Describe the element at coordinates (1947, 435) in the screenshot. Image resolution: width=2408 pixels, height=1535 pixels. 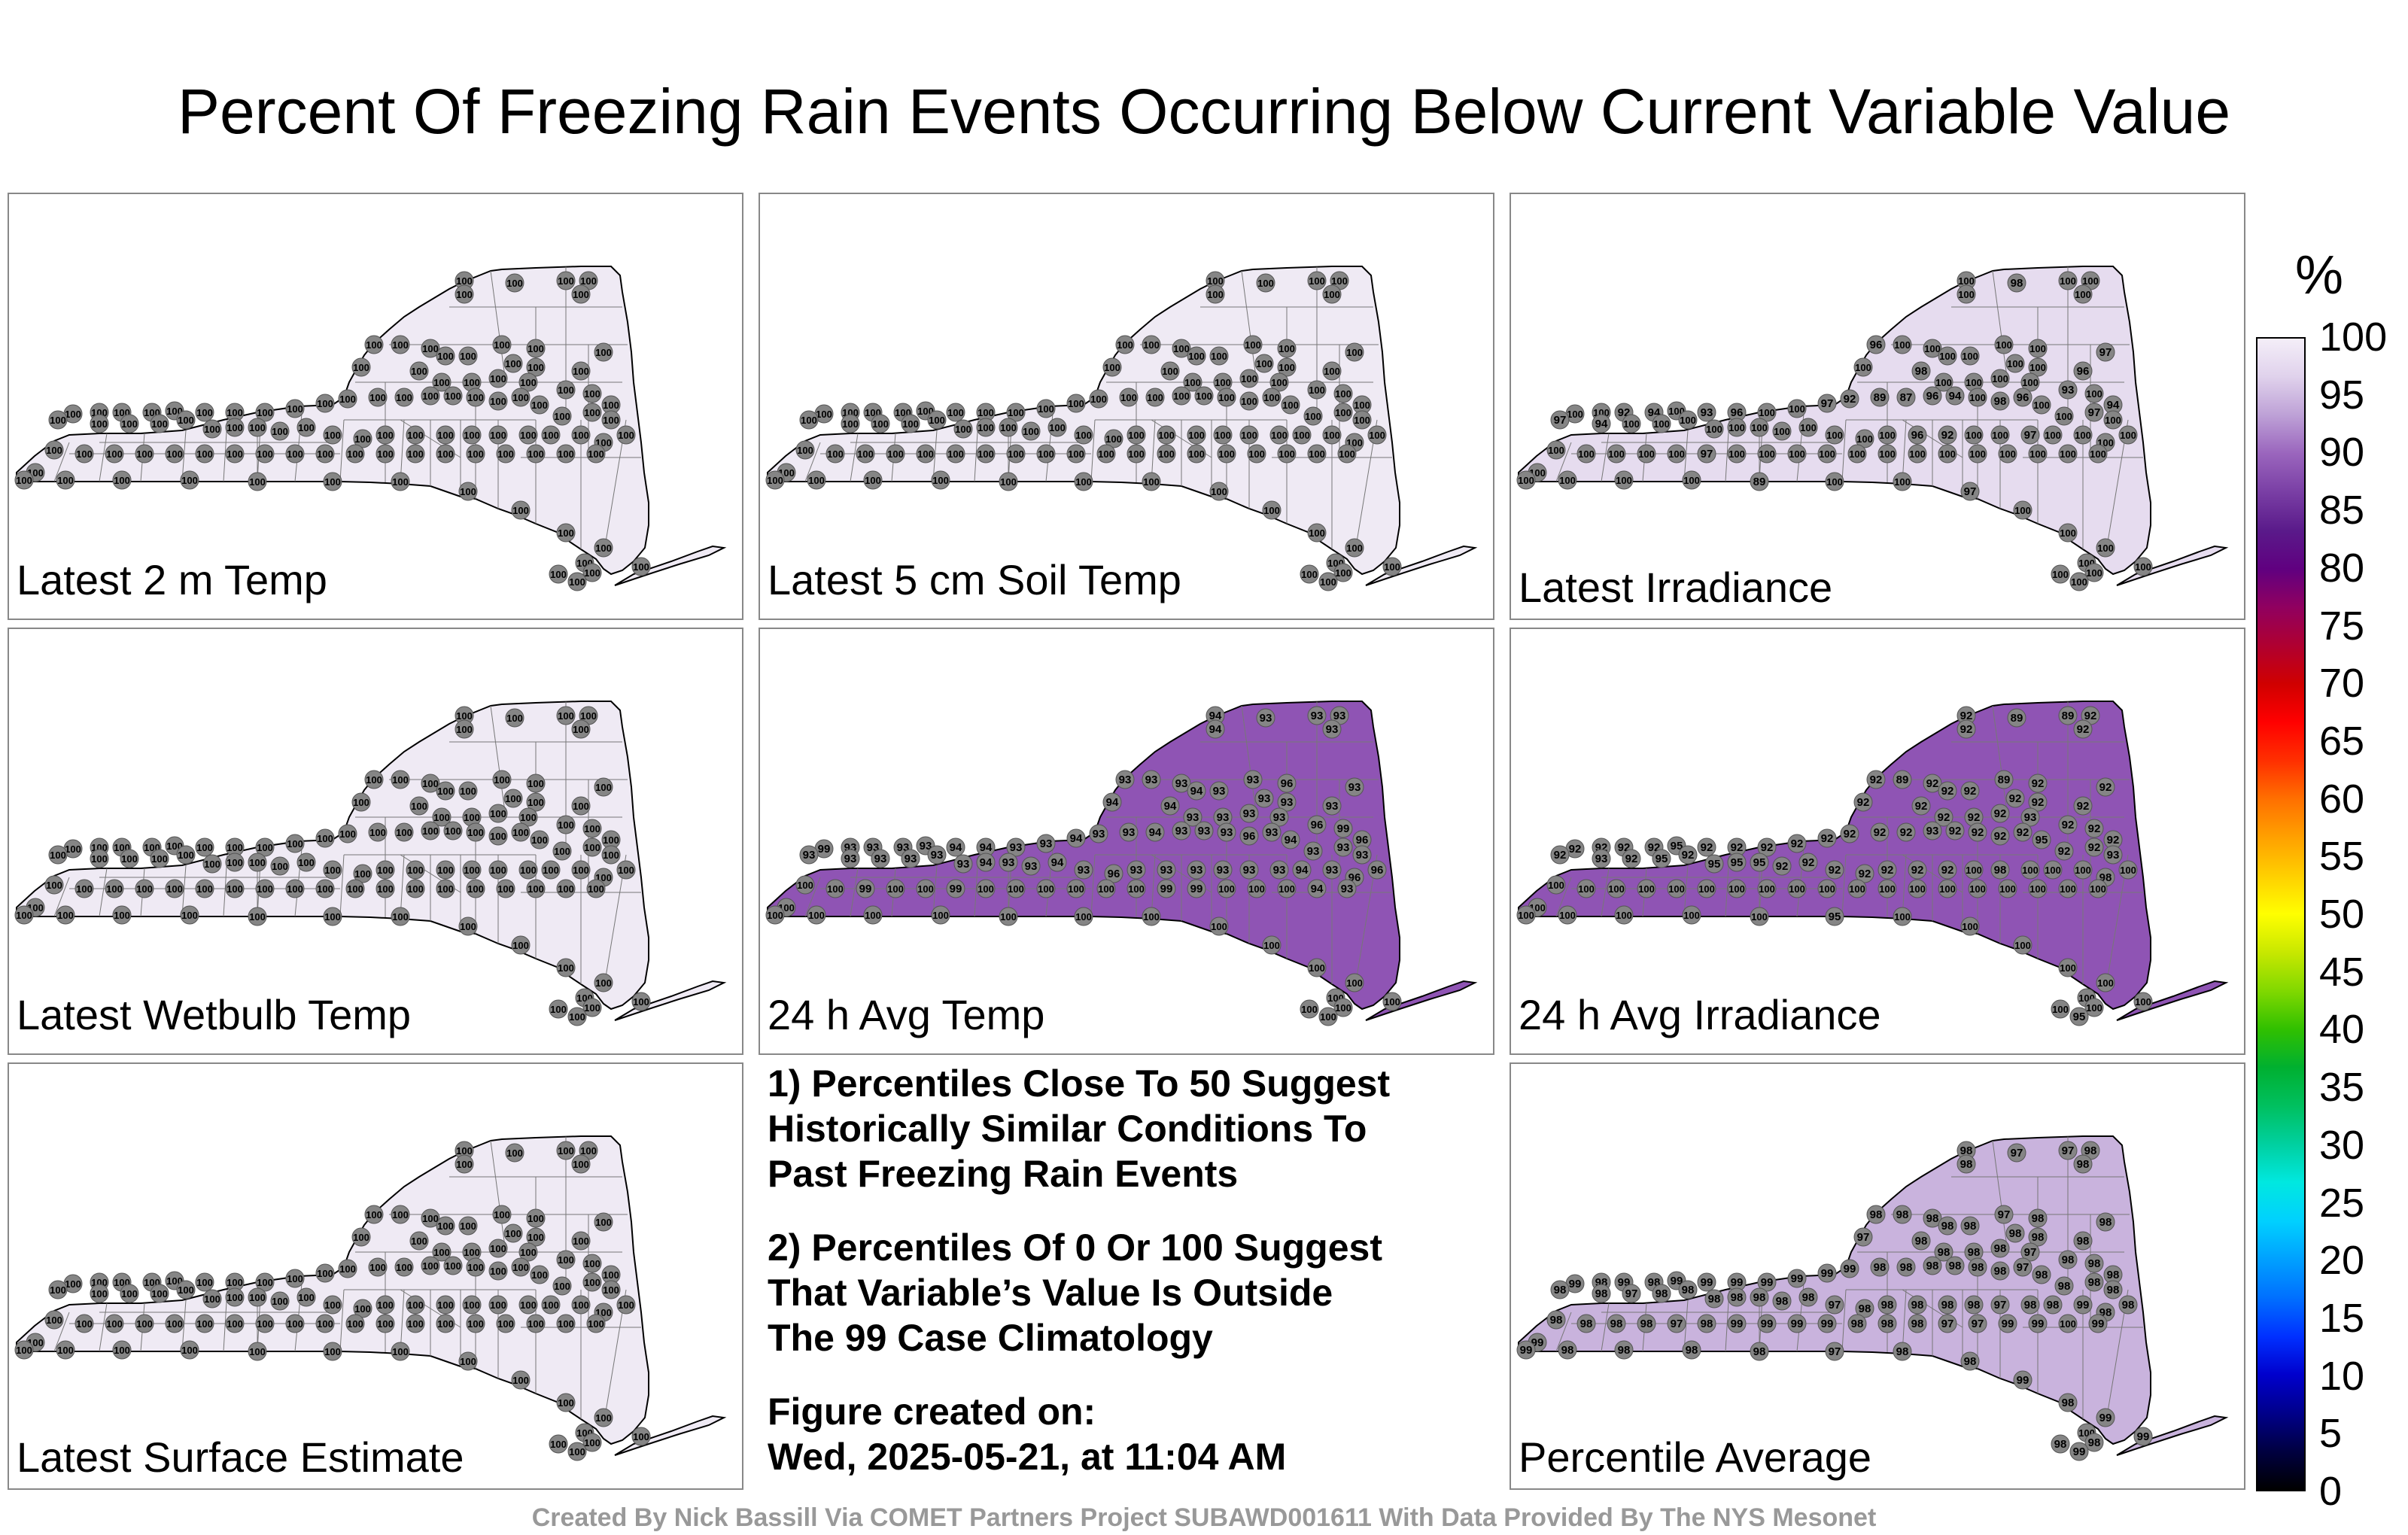
I see `station-value-label: 92` at that location.